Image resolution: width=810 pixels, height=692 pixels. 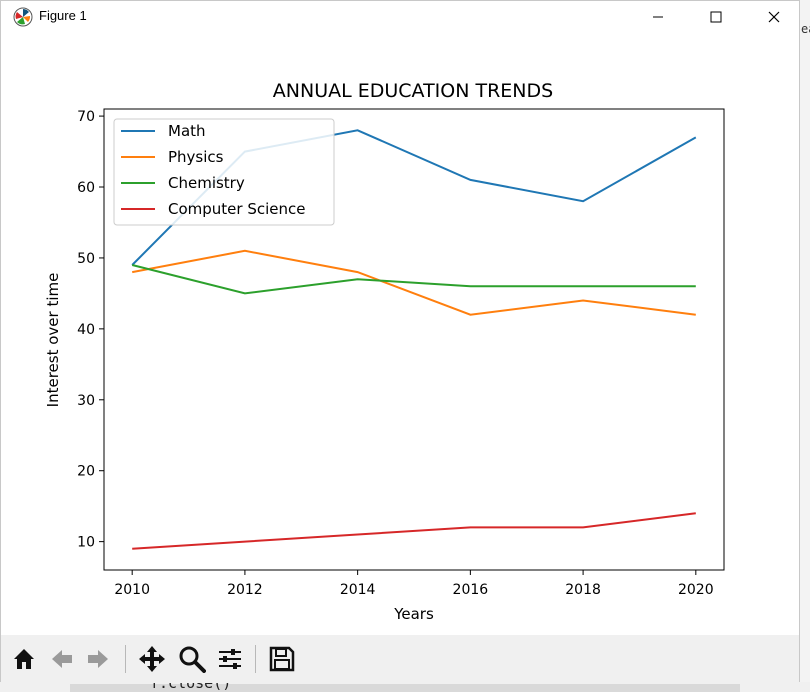 I want to click on legend-label: Computer Science, so click(x=236, y=209).